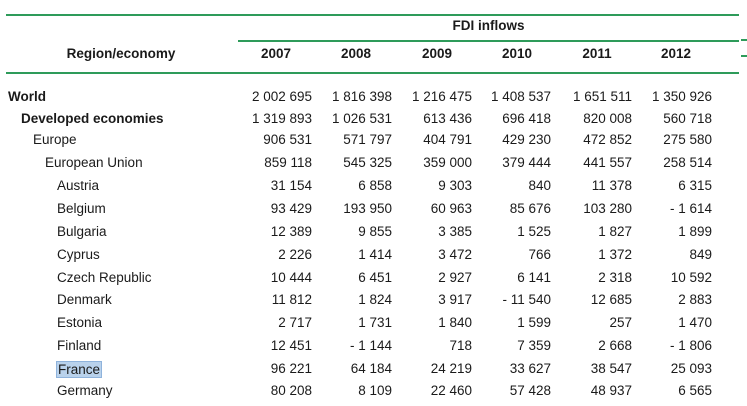 The width and height of the screenshot is (747, 406). What do you see at coordinates (455, 185) in the screenshot?
I see `cell-2009: 9 303` at bounding box center [455, 185].